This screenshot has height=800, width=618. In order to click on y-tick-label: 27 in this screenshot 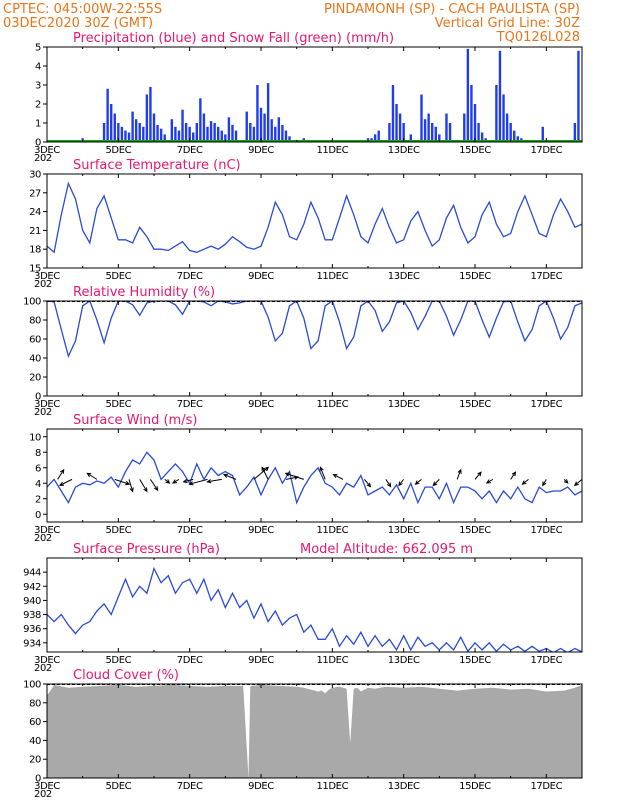, I will do `click(35, 193)`.